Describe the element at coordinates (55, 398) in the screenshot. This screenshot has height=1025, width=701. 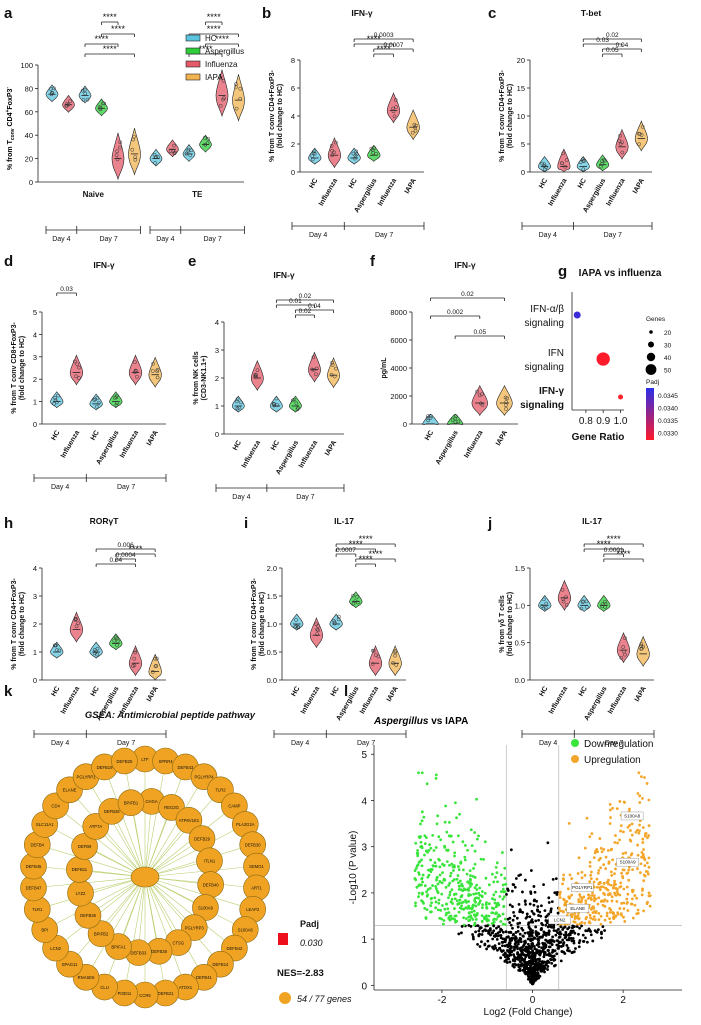
I see `panel-d-violin-hc-point` at that location.